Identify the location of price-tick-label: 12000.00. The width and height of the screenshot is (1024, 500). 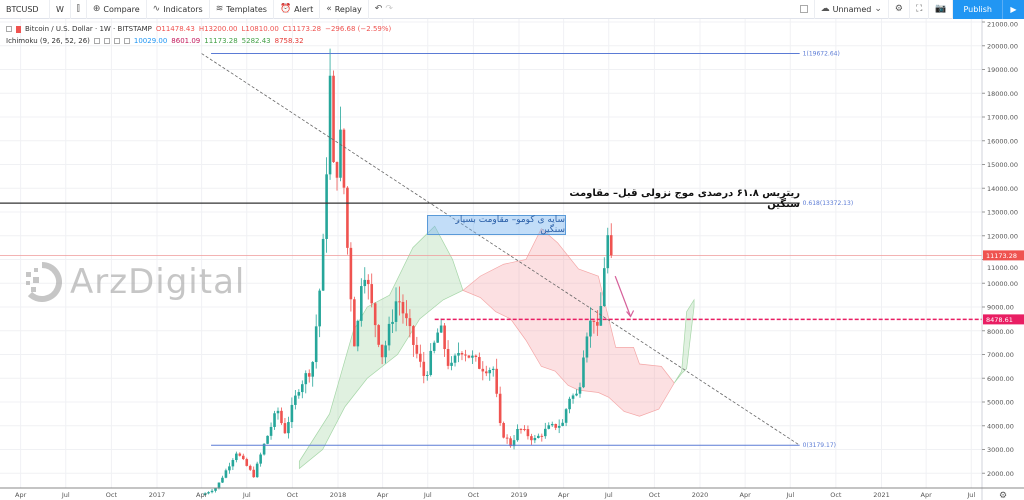
(1002, 236).